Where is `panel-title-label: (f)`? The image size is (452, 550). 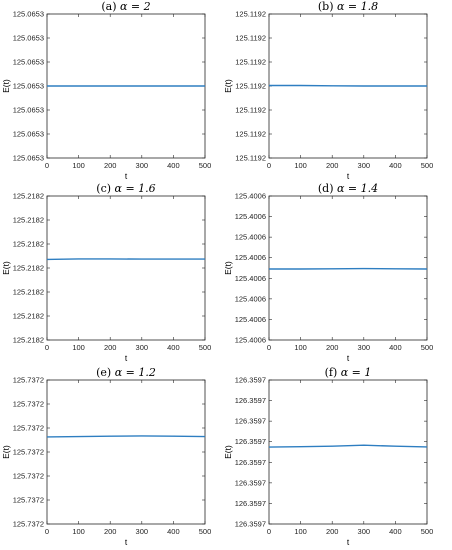
panel-title-label: (f) is located at coordinates (333, 372).